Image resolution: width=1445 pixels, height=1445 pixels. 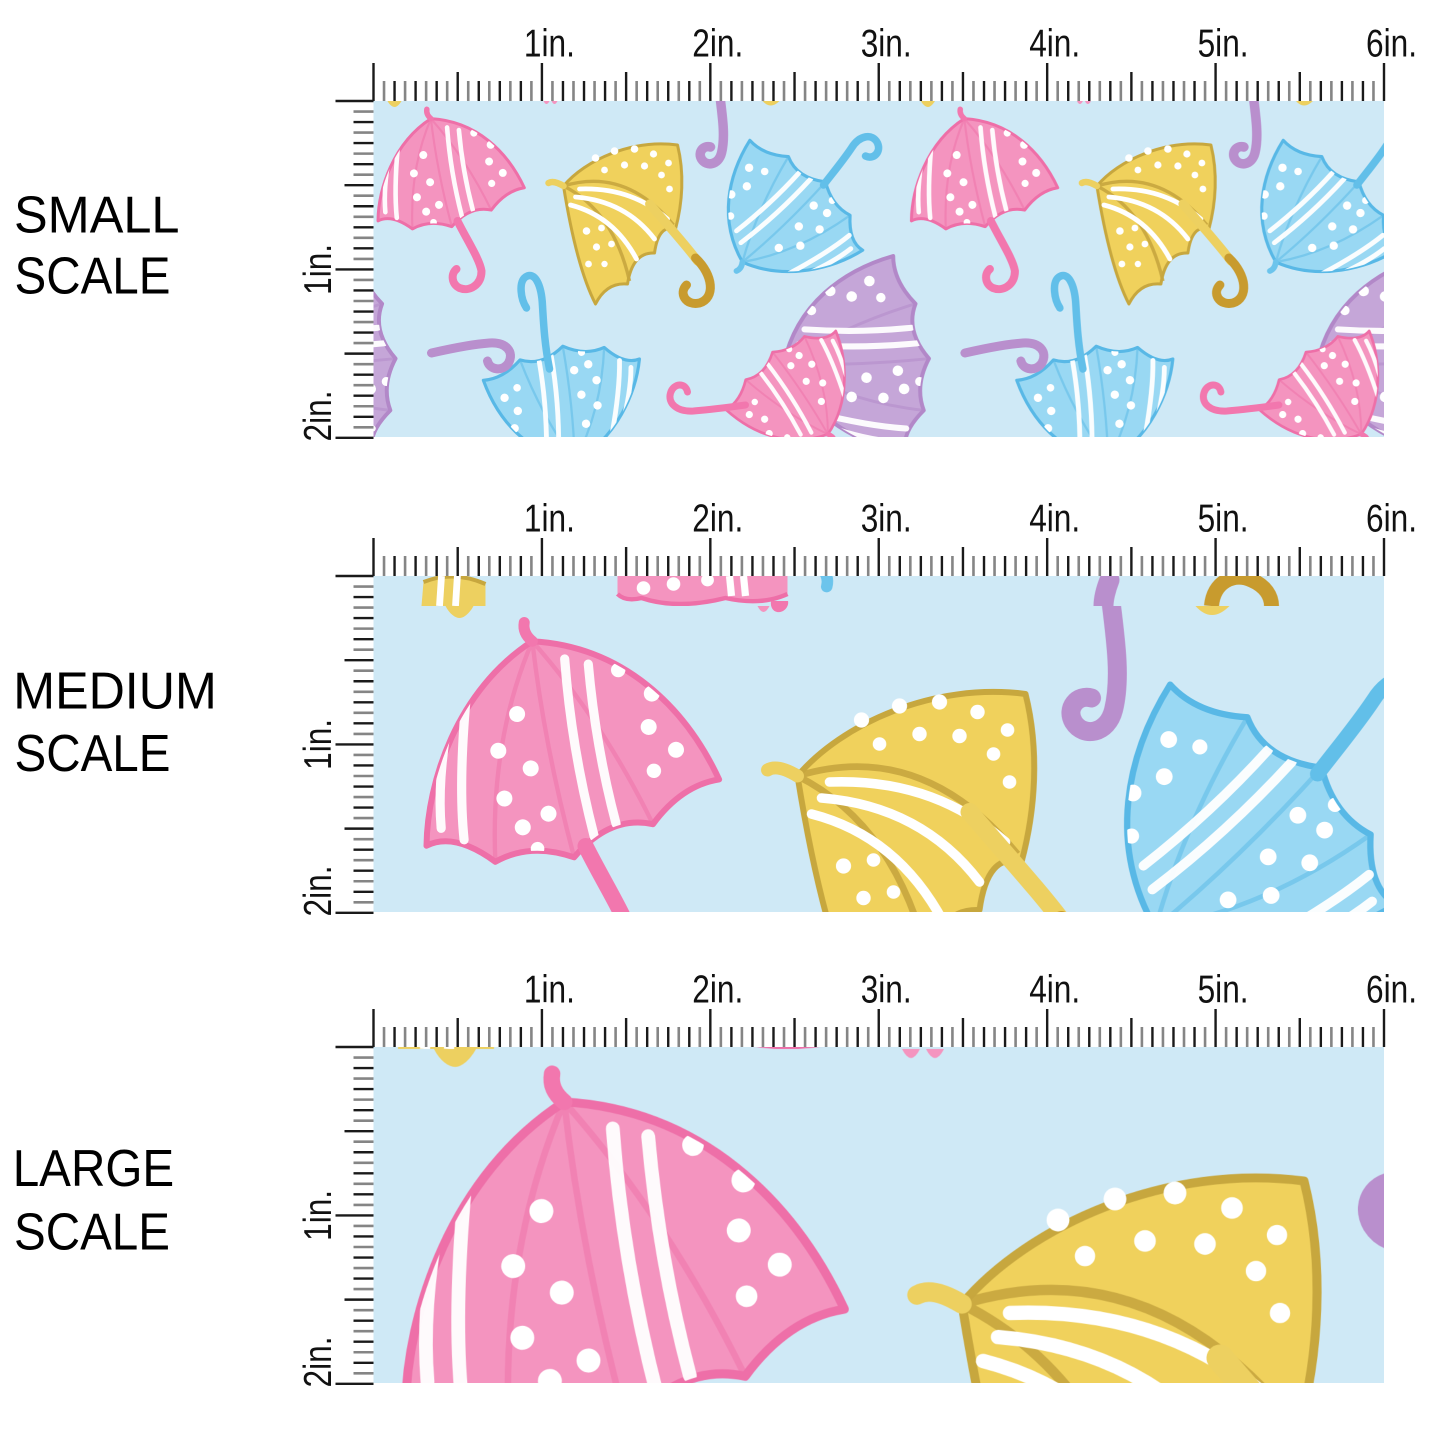 I want to click on svg-text: LARGE, so click(x=94, y=1168).